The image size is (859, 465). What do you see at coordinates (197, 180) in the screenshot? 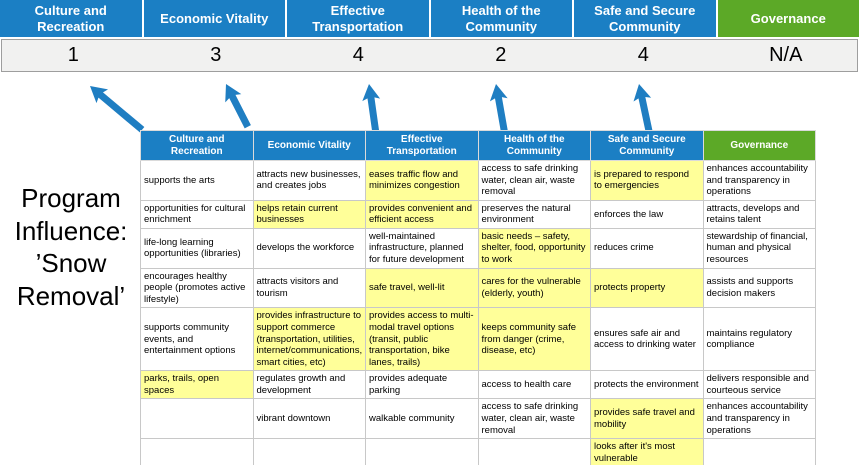
I see `matrix-cell: supports the arts` at bounding box center [197, 180].